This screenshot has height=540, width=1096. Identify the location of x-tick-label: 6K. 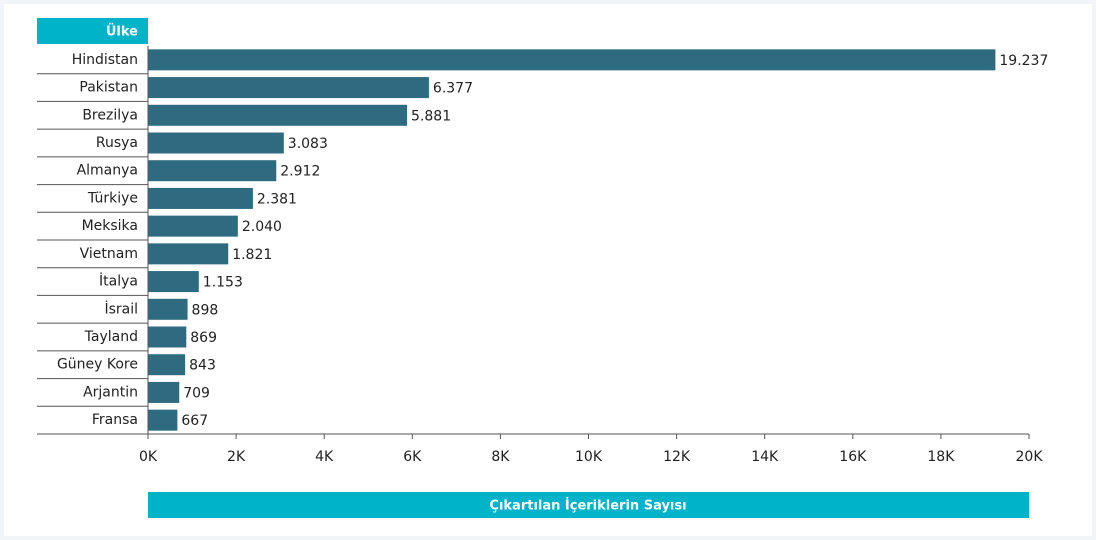
(412, 457).